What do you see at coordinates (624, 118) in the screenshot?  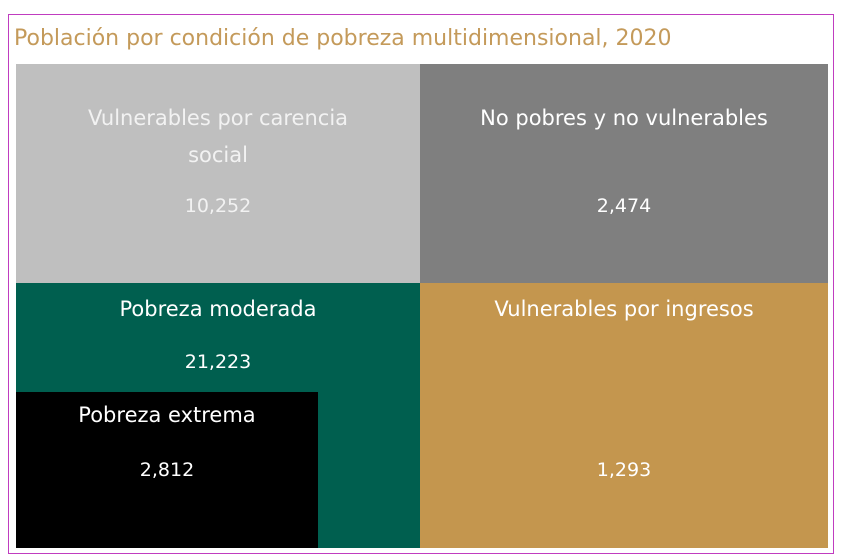 I see `tile-label: No pobres y no vulnerables` at bounding box center [624, 118].